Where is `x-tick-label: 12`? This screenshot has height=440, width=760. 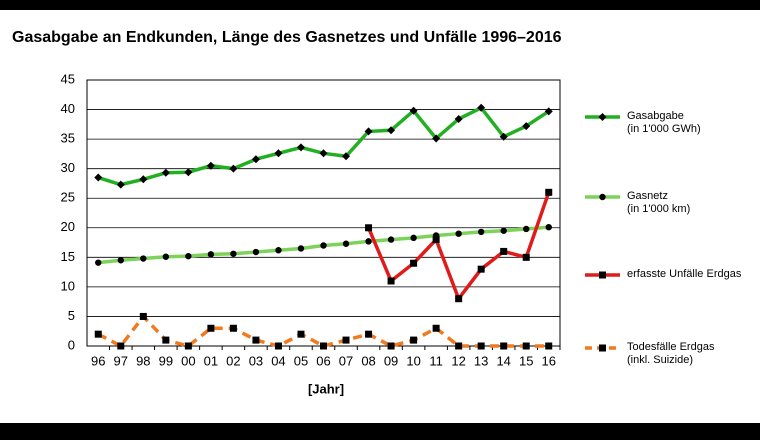 x-tick-label: 12 is located at coordinates (458, 360).